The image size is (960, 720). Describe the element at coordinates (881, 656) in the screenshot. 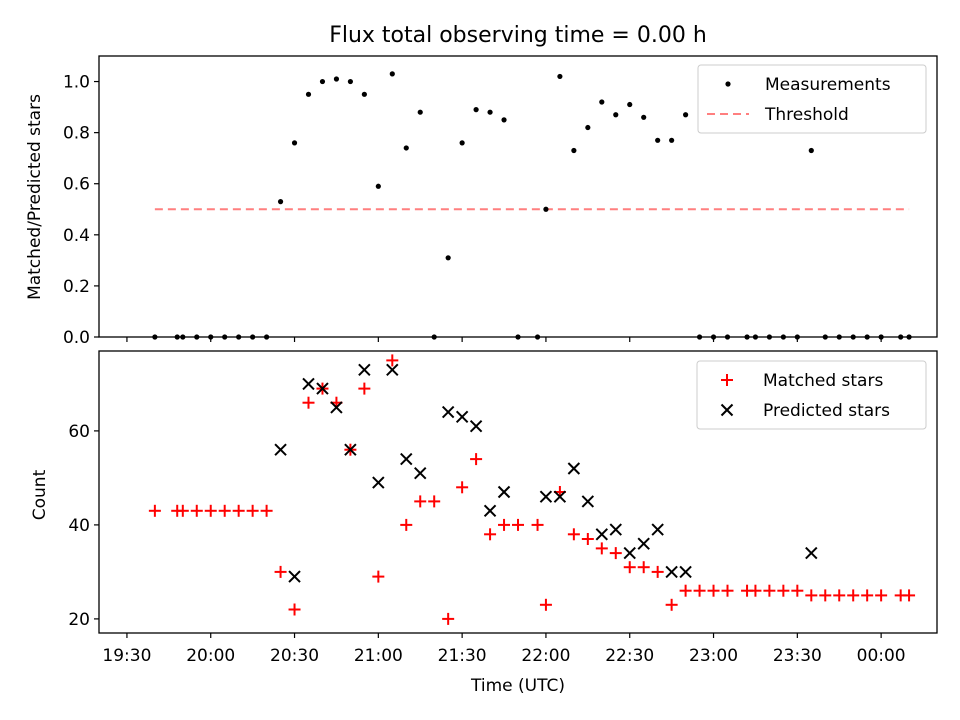

I see `x-tick-label: 00:00` at that location.